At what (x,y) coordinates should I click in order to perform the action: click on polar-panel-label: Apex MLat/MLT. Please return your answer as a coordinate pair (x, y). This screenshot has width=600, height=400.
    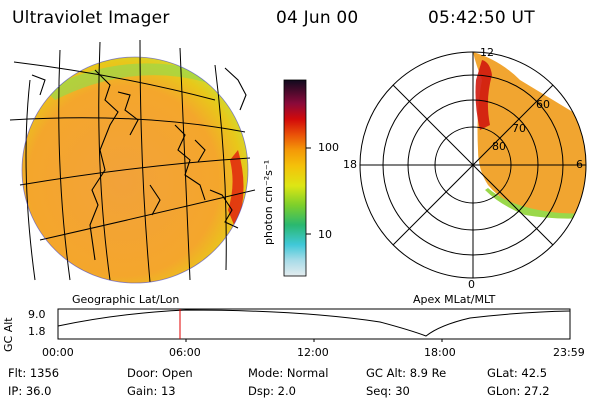
    Looking at the image, I should click on (454, 299).